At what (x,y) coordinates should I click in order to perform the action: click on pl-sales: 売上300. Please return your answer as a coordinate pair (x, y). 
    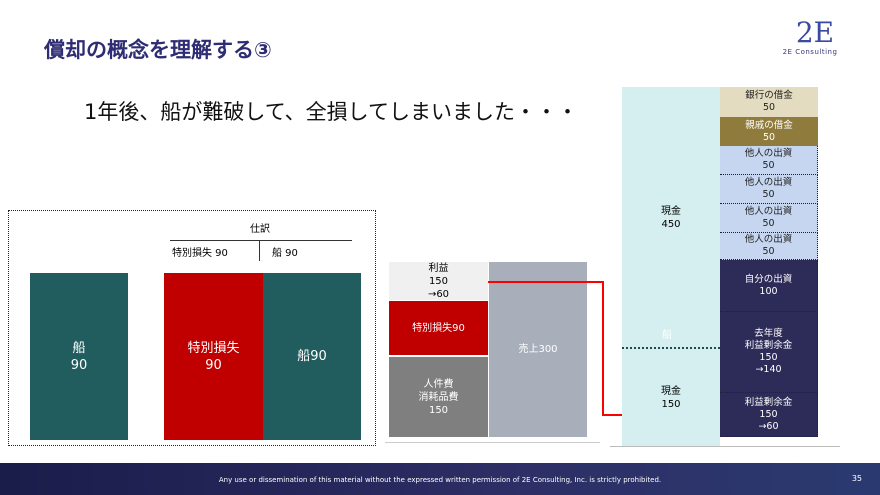
    Looking at the image, I should click on (538, 349).